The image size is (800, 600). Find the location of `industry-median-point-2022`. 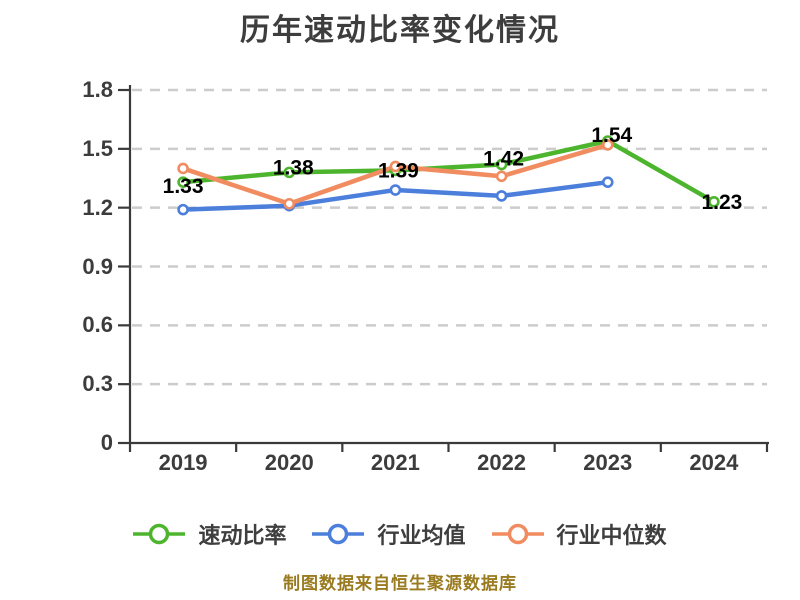

industry-median-point-2022 is located at coordinates (501, 176).